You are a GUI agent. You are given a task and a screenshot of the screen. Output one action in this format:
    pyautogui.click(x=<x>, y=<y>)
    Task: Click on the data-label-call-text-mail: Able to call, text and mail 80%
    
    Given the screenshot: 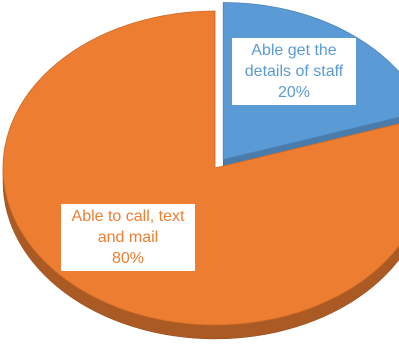 What is the action you would take?
    pyautogui.click(x=128, y=237)
    